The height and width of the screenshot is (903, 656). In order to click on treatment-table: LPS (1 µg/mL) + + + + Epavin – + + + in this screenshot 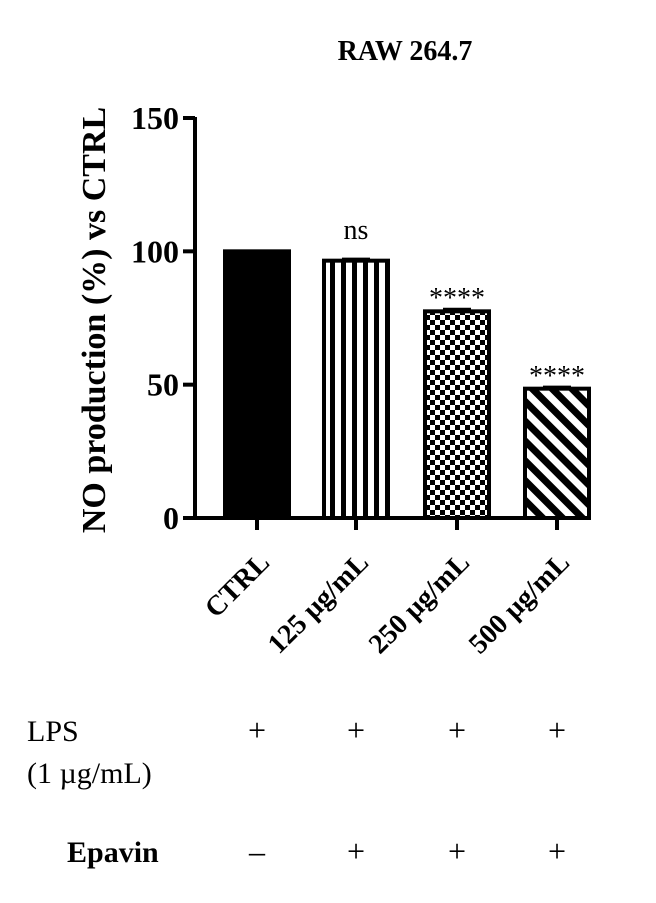, I will do `click(296, 790)`.